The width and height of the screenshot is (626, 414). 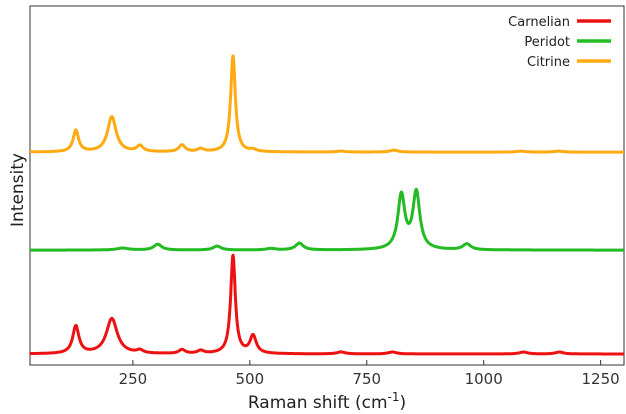 I want to click on x-tick-label: 1000, so click(x=484, y=379).